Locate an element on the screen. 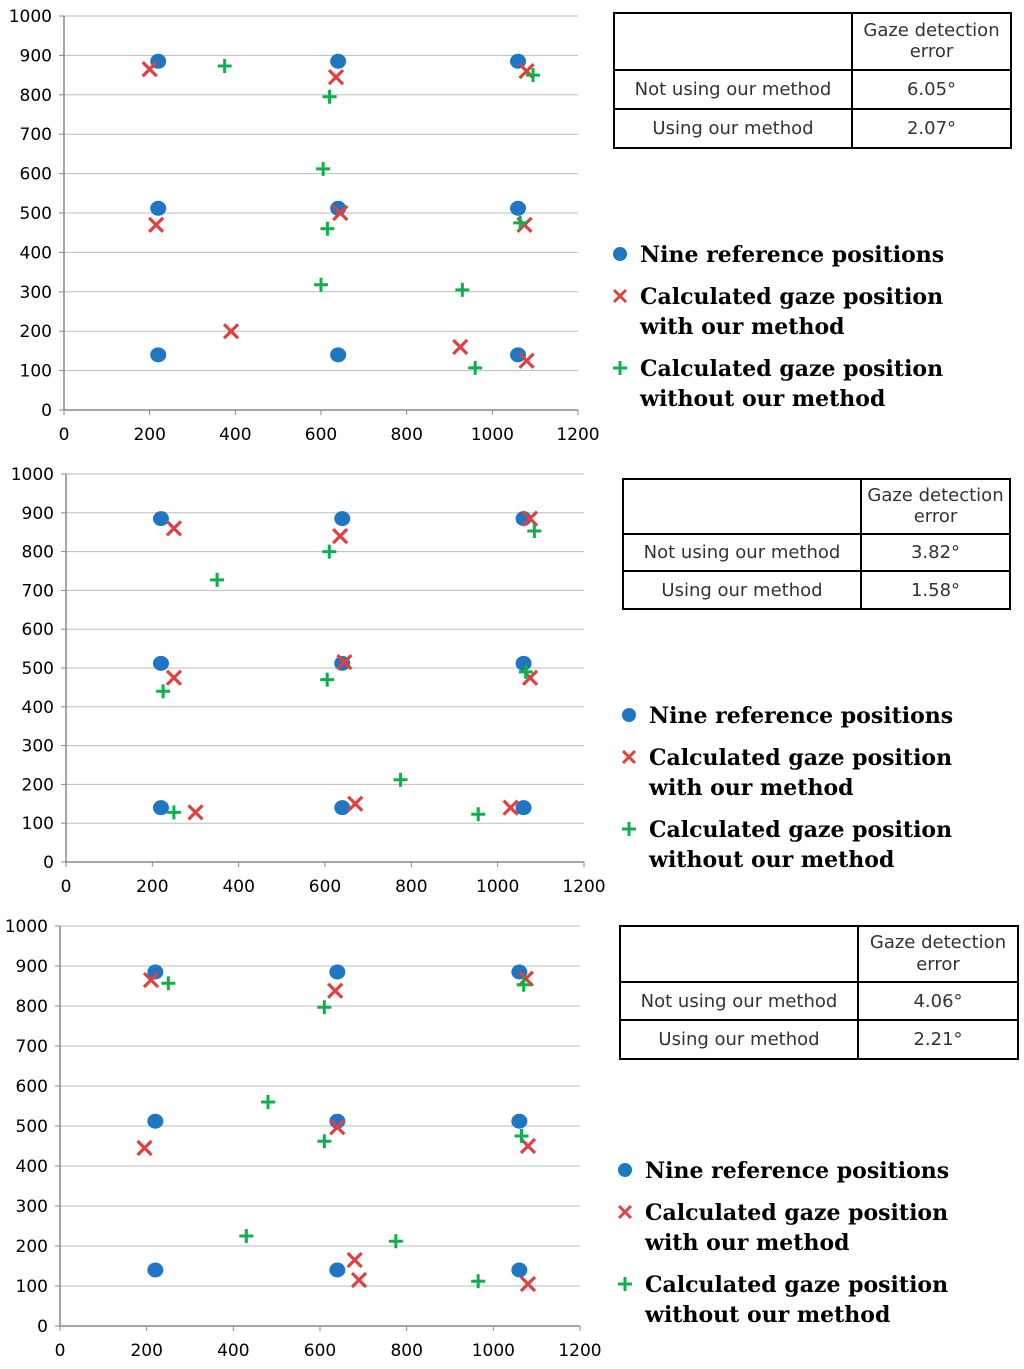  legend-item-reference: Nine reference positions is located at coordinates (776, 255).